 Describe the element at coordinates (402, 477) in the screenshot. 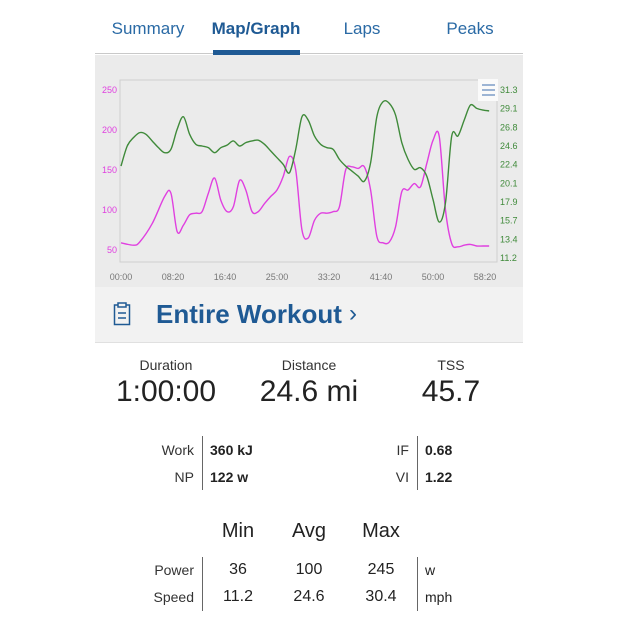

I see `vi-label: VI` at that location.